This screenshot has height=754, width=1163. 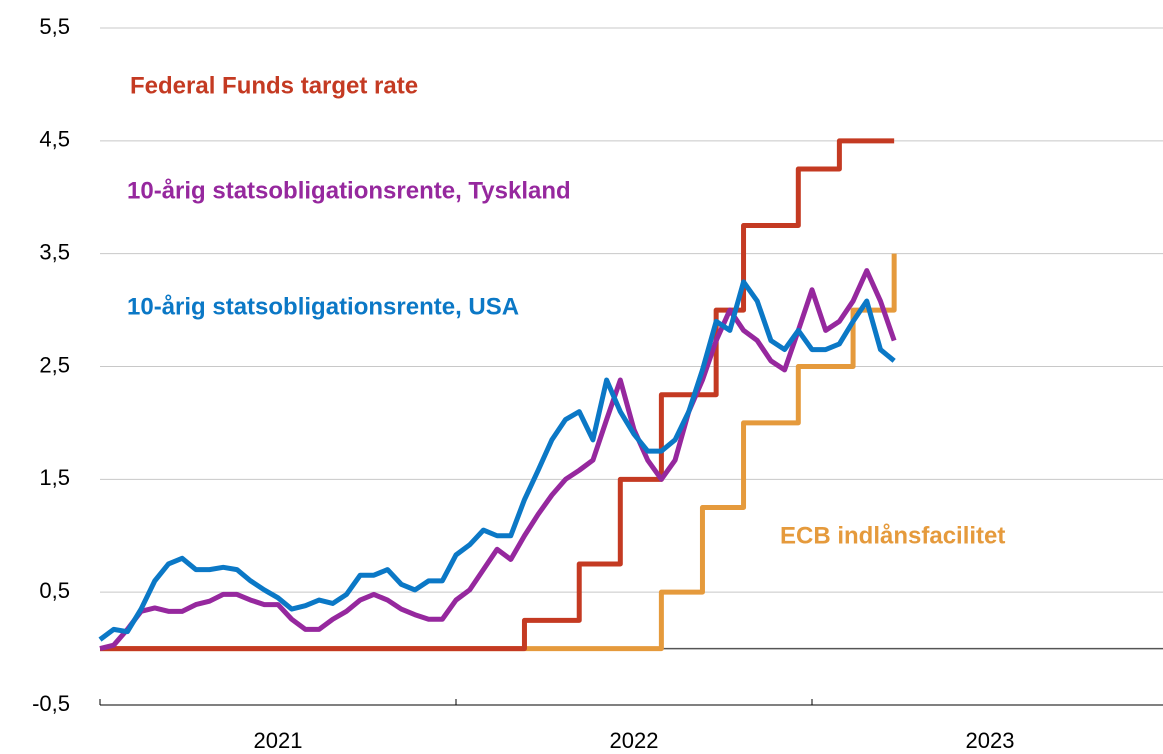 I want to click on y-tick-label: 4,5, so click(x=54, y=139).